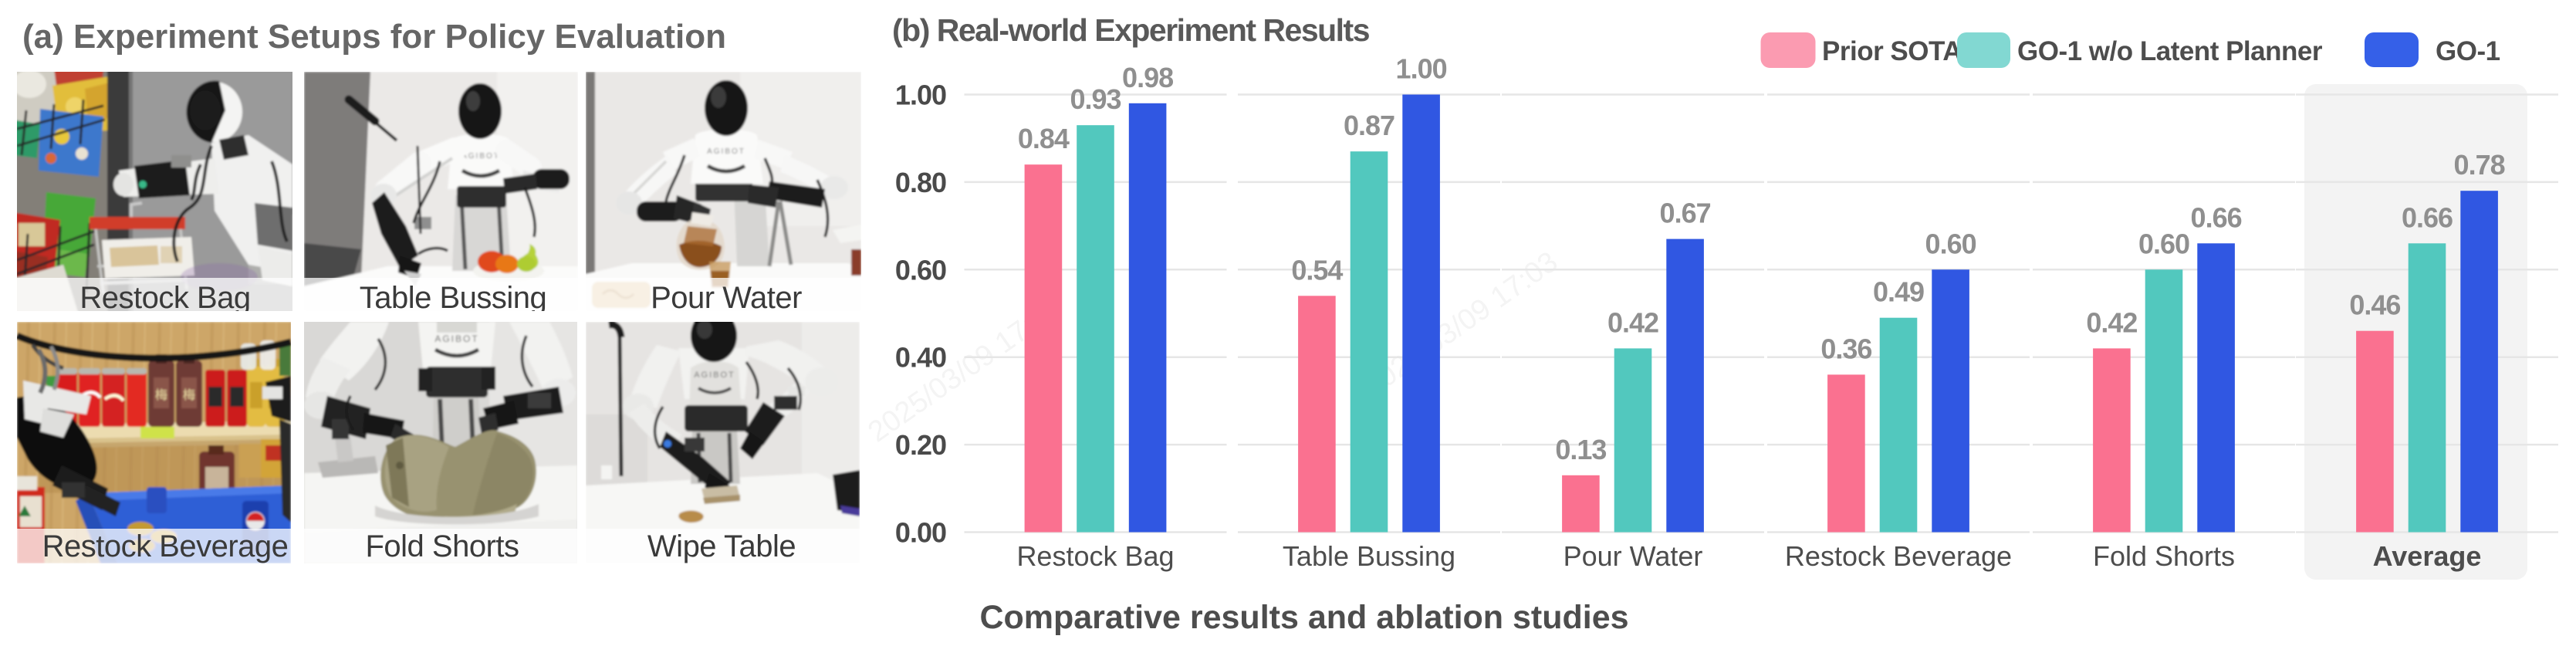 The height and width of the screenshot is (646, 2576). What do you see at coordinates (1317, 270) in the screenshot?
I see `svg-text: 0.54` at bounding box center [1317, 270].